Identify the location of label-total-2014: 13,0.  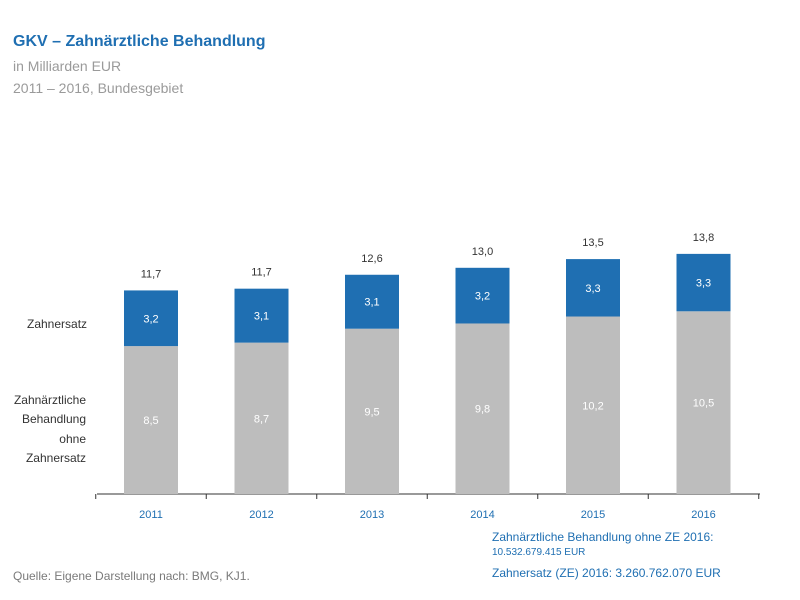
(482, 252).